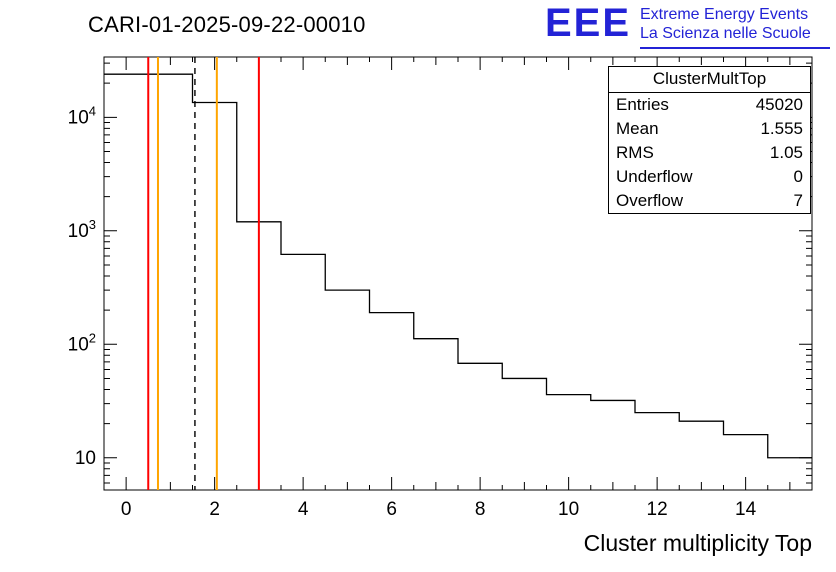 This screenshot has height=572, width=836. What do you see at coordinates (725, 33) in the screenshot?
I see `eee-logo-line2: La Scienza nelle Scuole` at bounding box center [725, 33].